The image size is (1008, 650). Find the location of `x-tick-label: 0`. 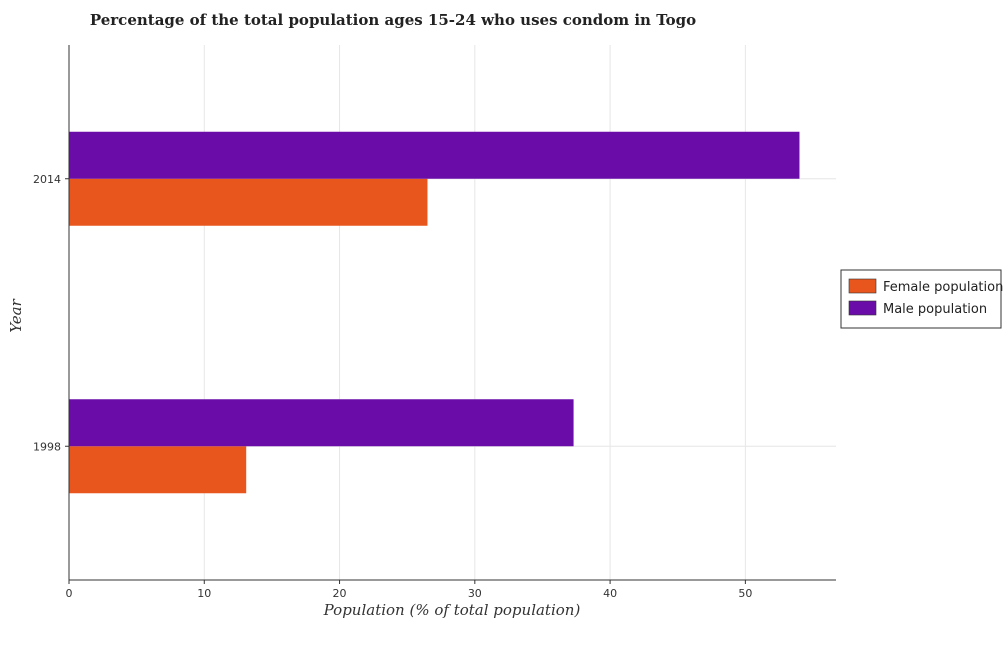

x-tick-label: 0 is located at coordinates (69, 593).